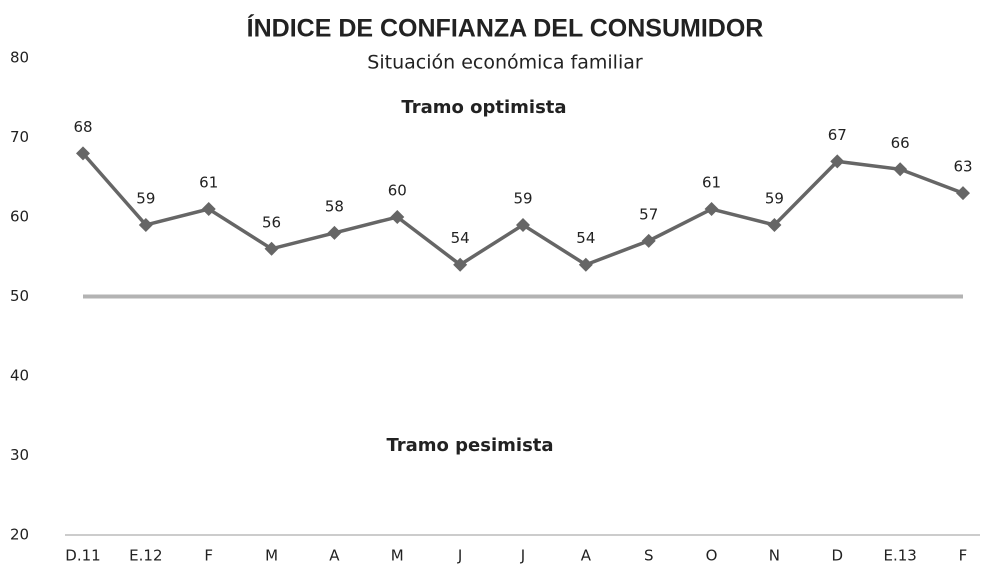 The image size is (982, 574). I want to click on annotation: Tramo pesimista, so click(469, 445).